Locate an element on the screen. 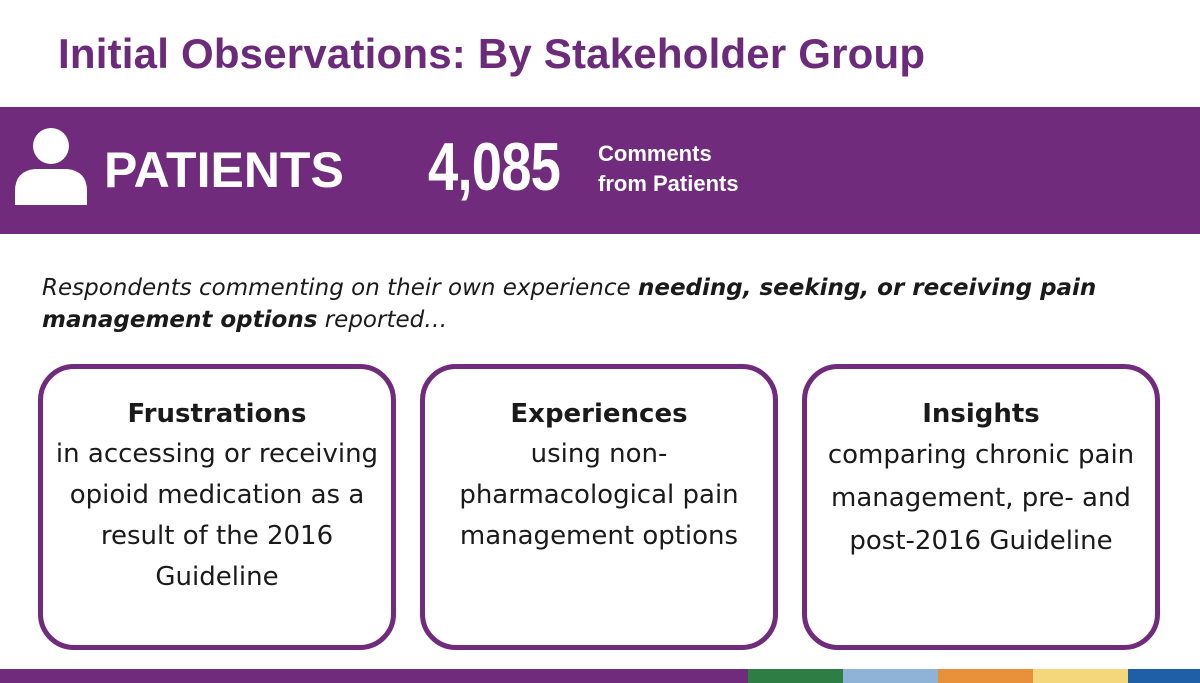 The width and height of the screenshot is (1200, 683). person-icon is located at coordinates (51, 166).